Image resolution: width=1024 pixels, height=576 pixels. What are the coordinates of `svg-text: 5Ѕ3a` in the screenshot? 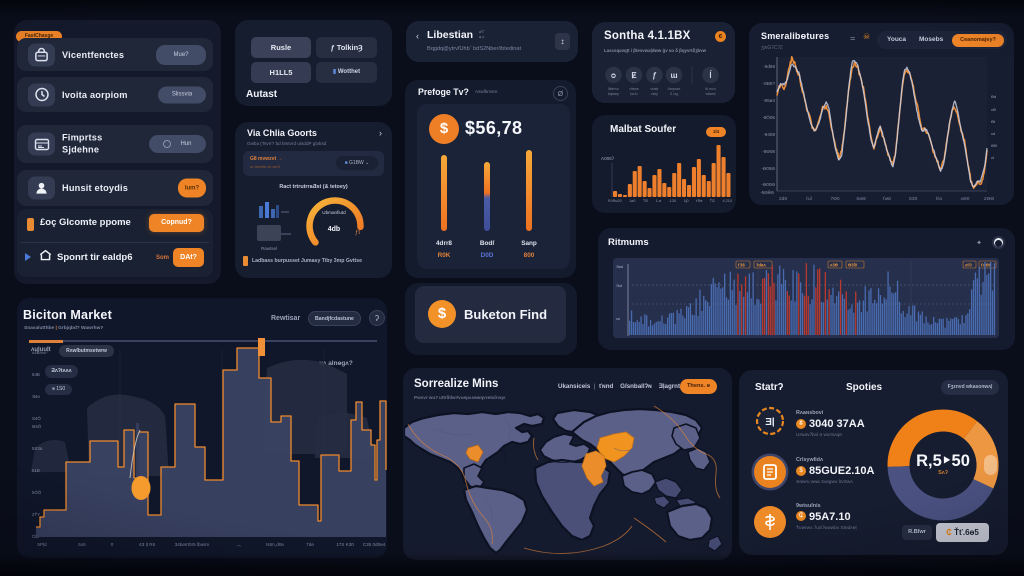 It's located at (37, 448).